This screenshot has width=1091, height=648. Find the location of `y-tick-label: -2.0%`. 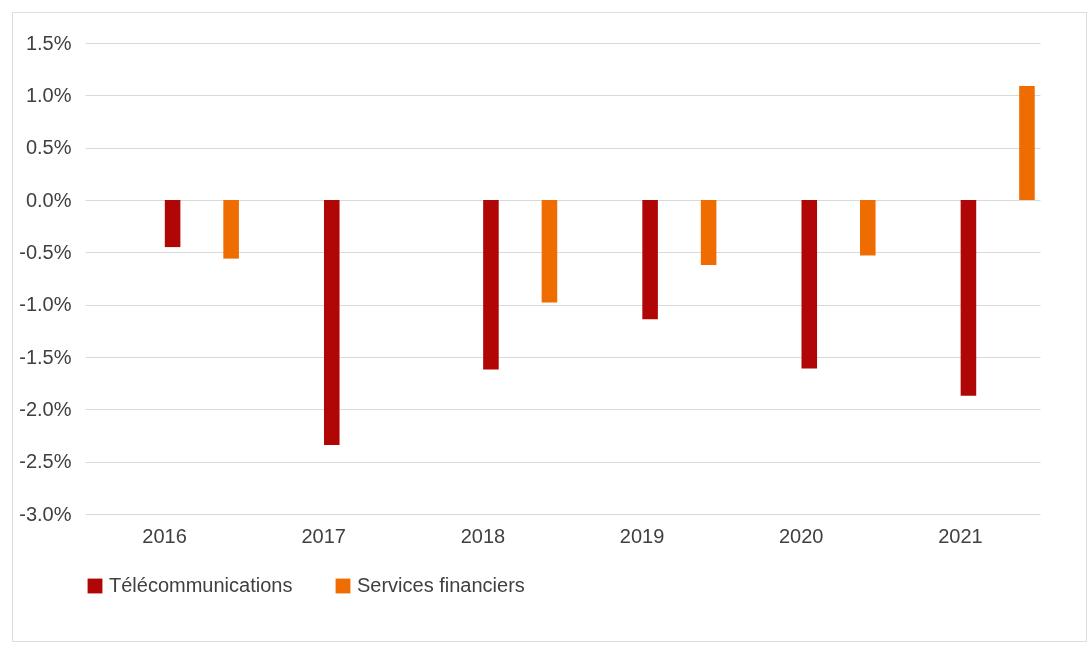

y-tick-label: -2.0% is located at coordinates (45, 408).